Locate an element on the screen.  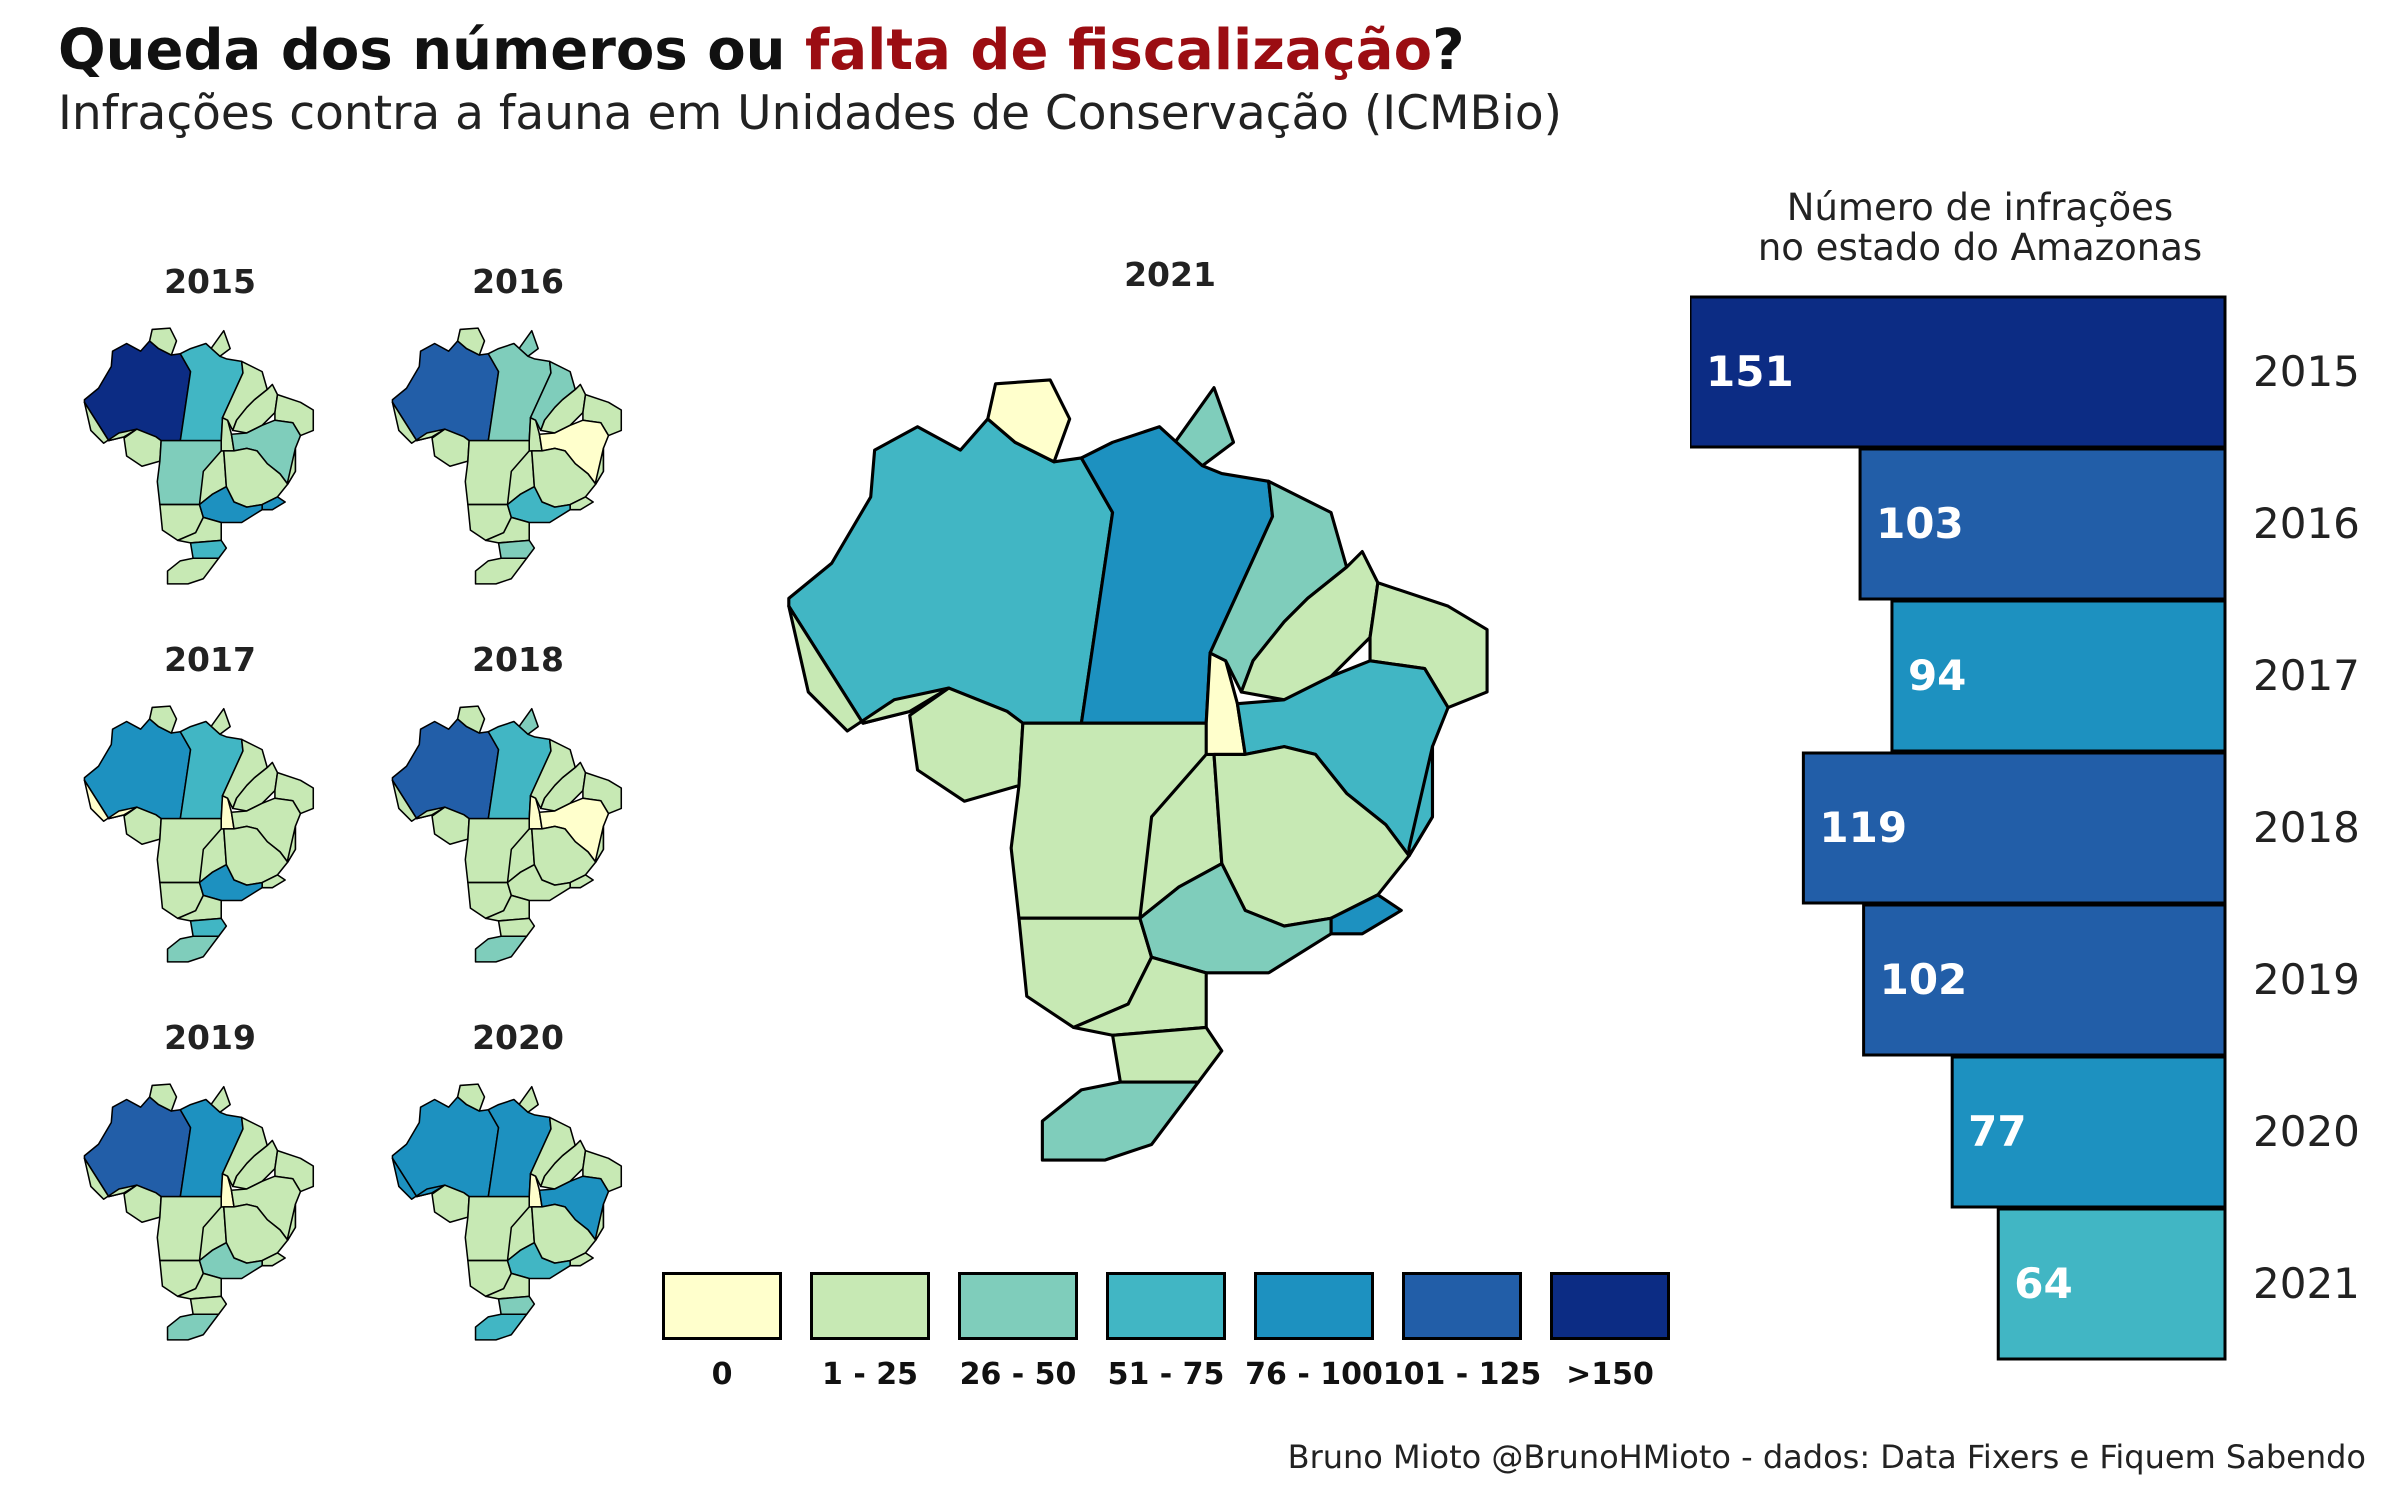
year-label-2015: 2015 is located at coordinates (210, 281).